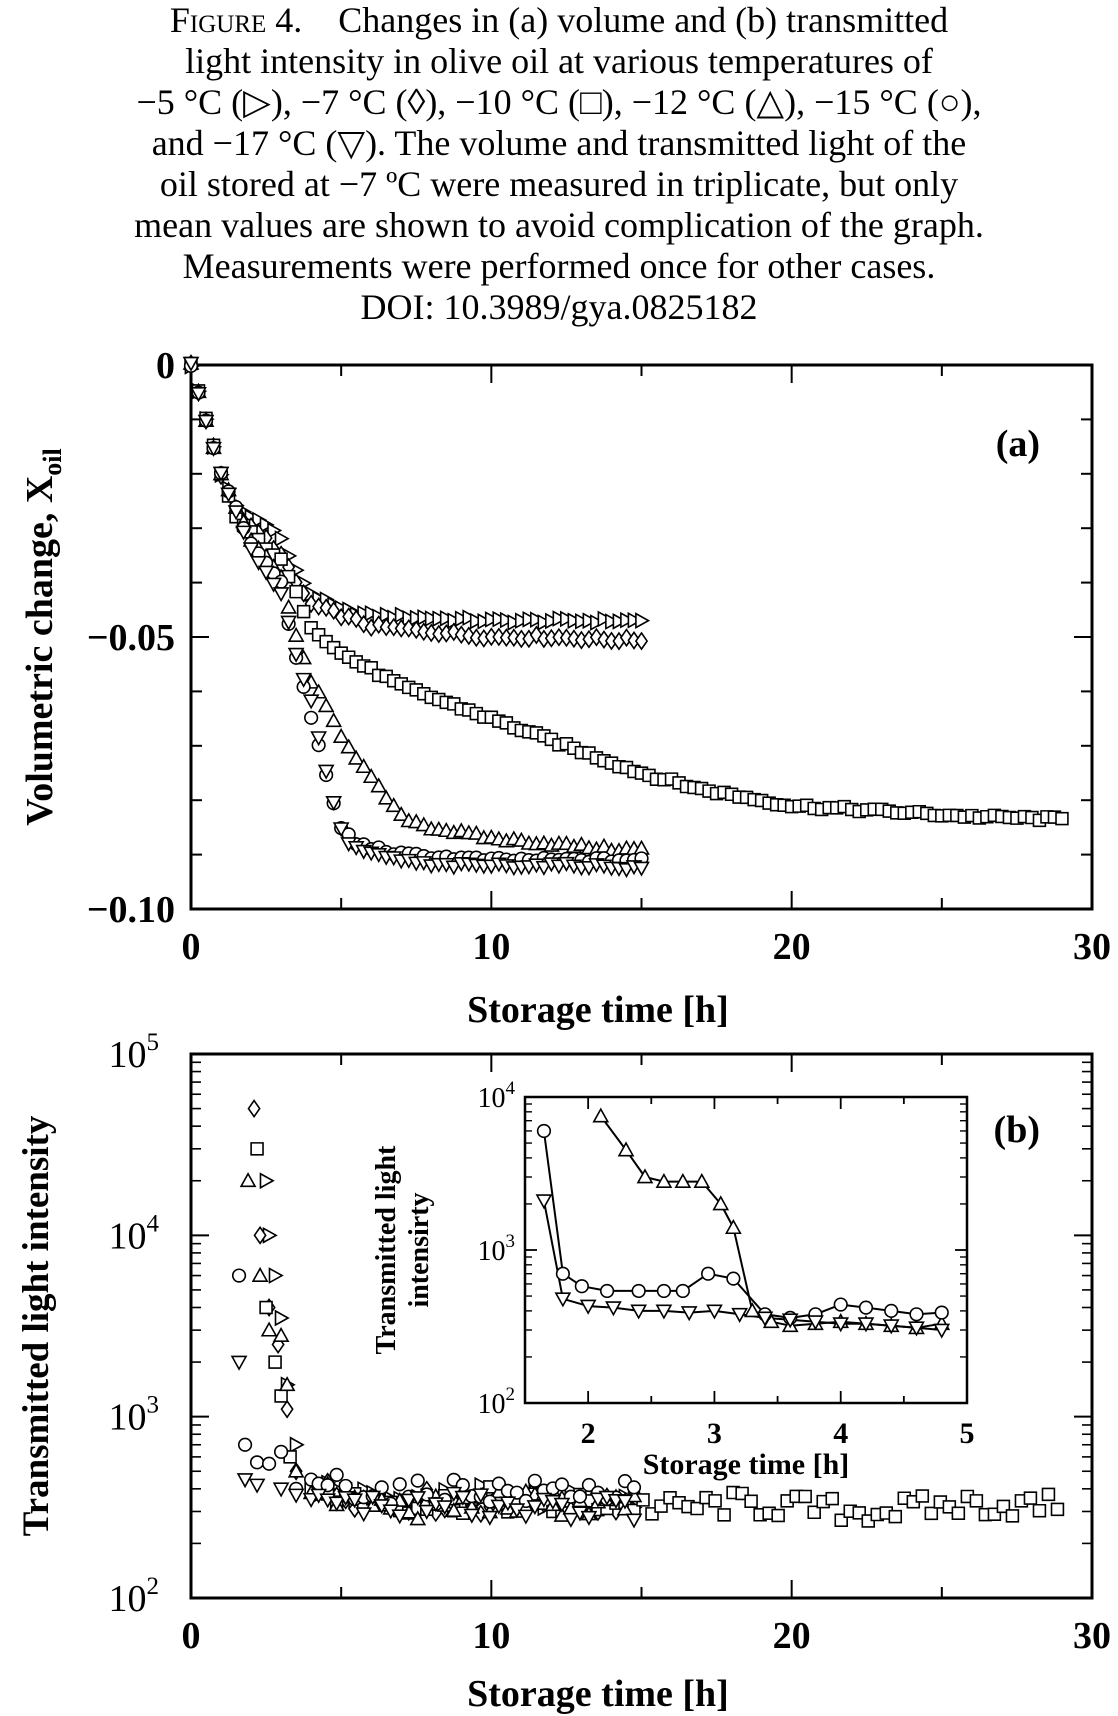 This screenshot has height=1716, width=1118. Describe the element at coordinates (153, 1223) in the screenshot. I see `tick-exponent: 4` at that location.